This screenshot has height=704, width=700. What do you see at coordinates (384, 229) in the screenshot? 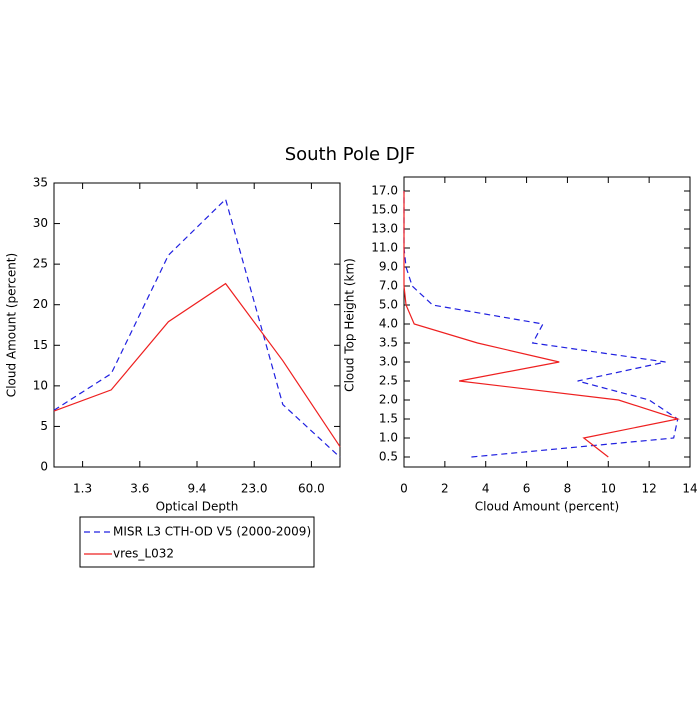
I see `y-tick-label: 13.0` at bounding box center [384, 229].